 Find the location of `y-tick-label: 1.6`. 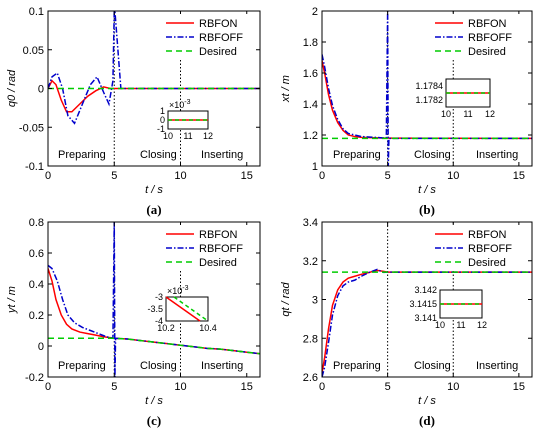

y-tick-label: 1.6 is located at coordinates (310, 74).